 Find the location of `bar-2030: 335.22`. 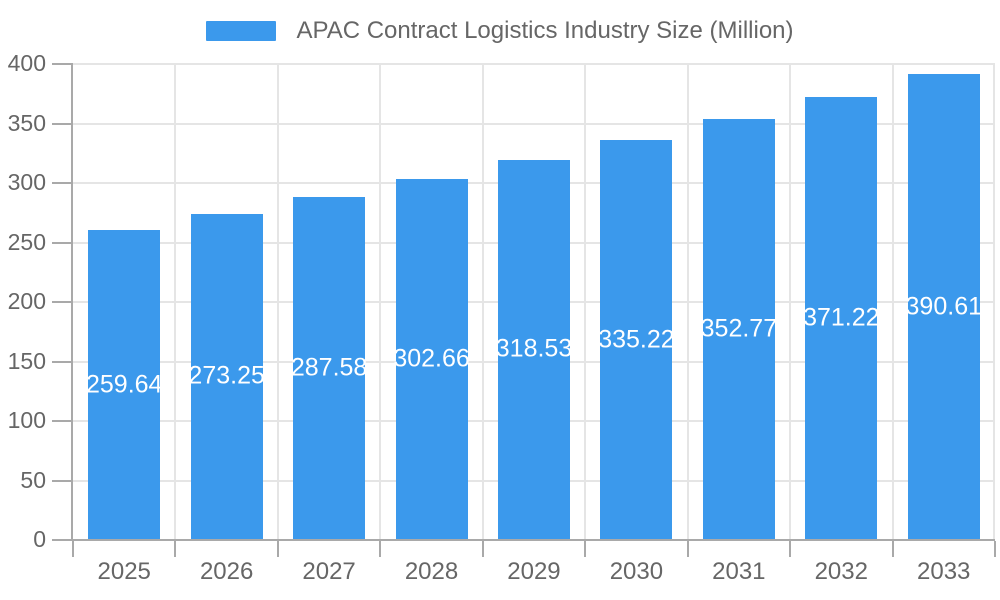

bar-2030: 335.22 is located at coordinates (636, 339).